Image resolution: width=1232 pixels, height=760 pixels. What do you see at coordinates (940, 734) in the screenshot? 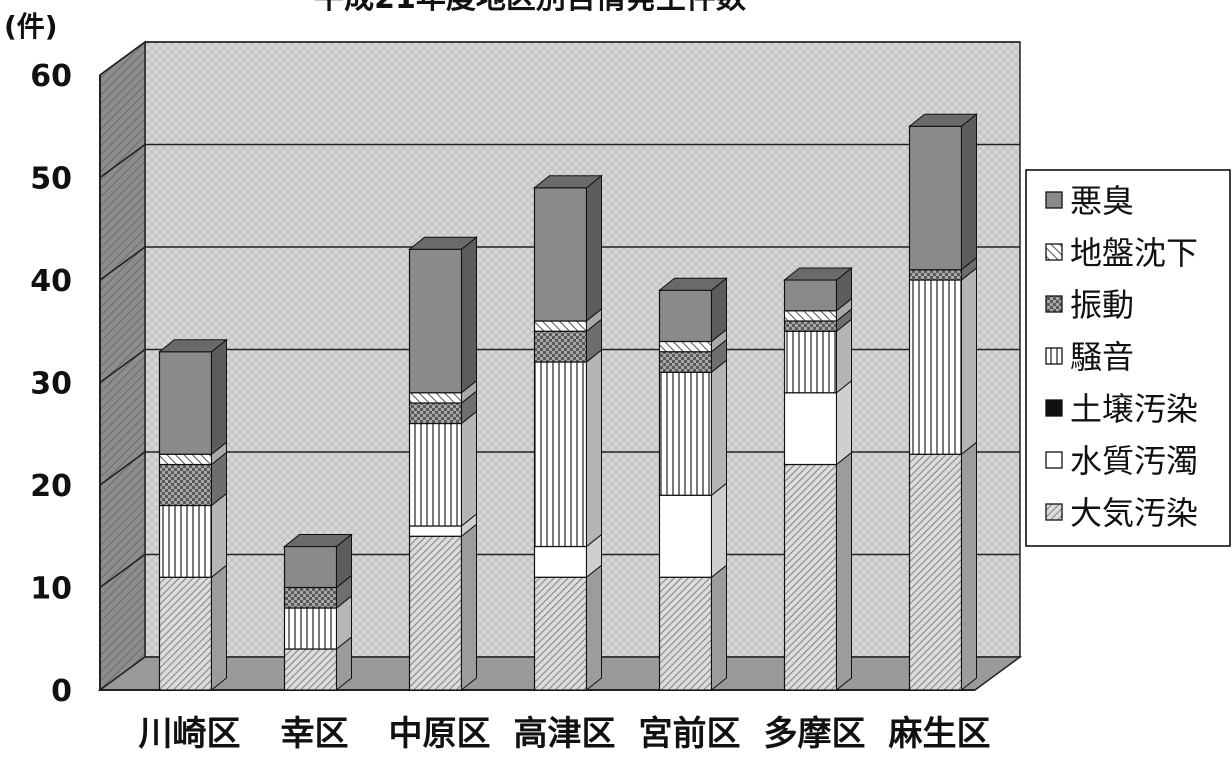
I see `x-tick-label: 麻生区` at bounding box center [940, 734].